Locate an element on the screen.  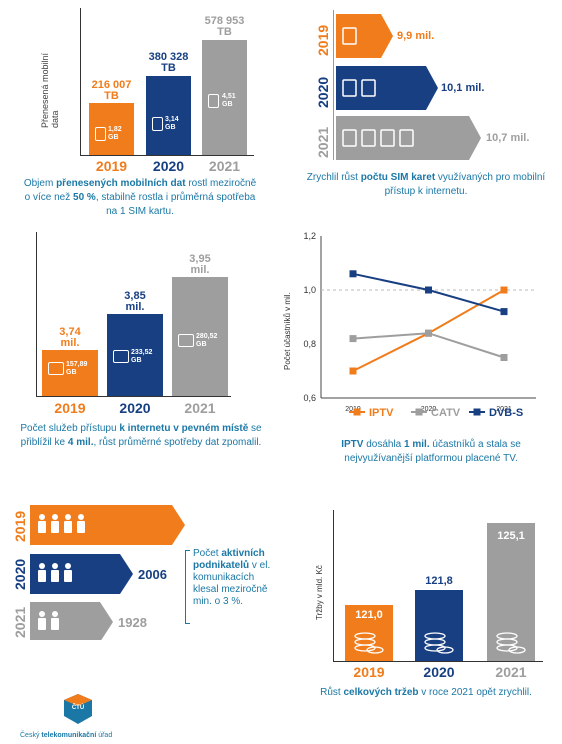
y-tick-label: 0,6 is located at coordinates (309, 398).